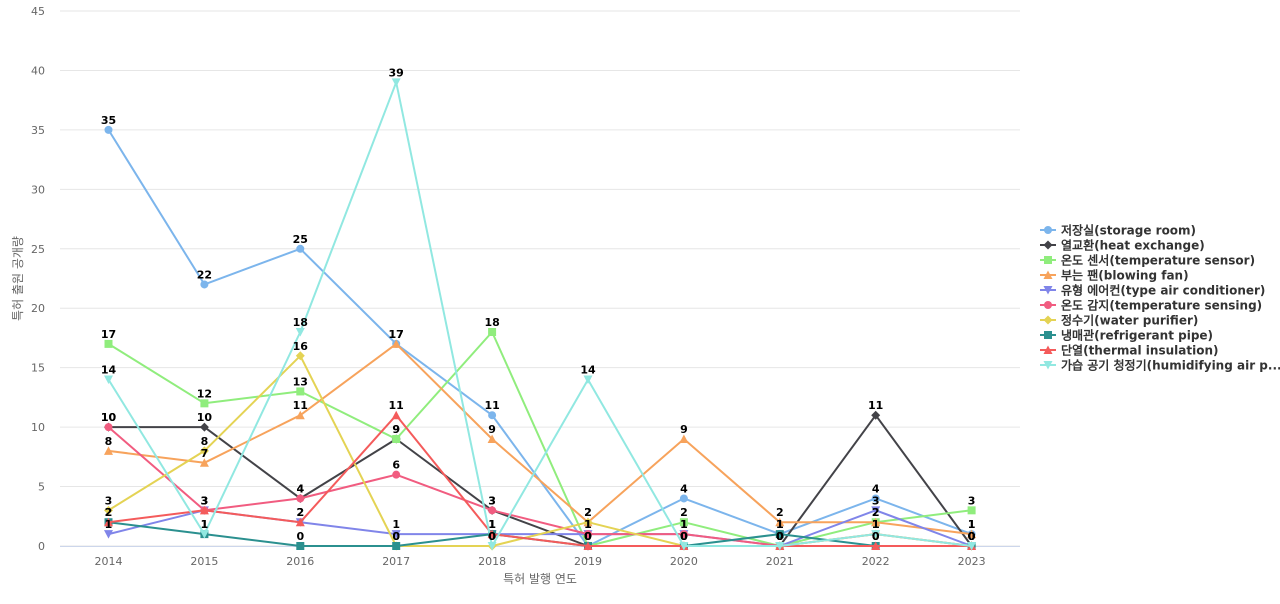  Describe the element at coordinates (38, 130) in the screenshot. I see `y-tick-label: 35` at that location.